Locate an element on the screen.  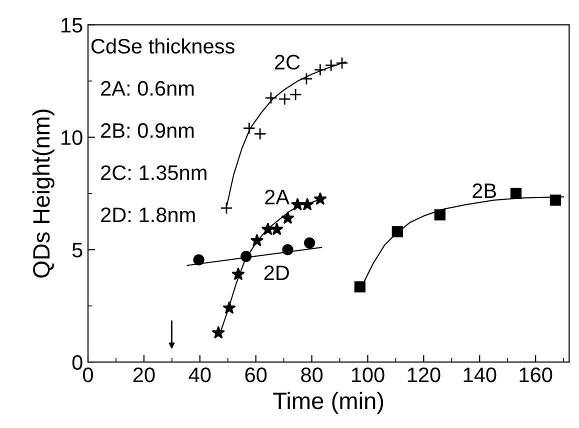
x-tick-label: 40 is located at coordinates (199, 375).